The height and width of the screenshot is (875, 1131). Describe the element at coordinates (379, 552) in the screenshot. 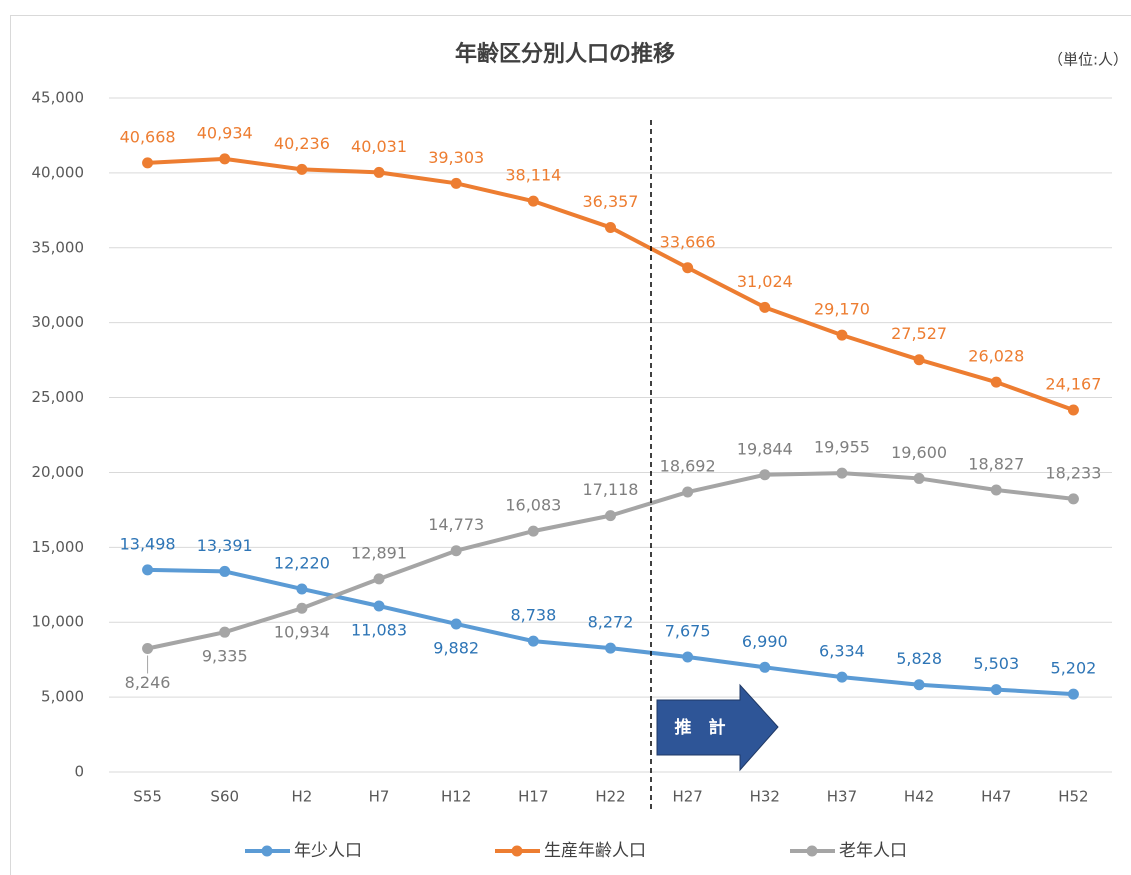

I see `data-label: 12,891` at that location.